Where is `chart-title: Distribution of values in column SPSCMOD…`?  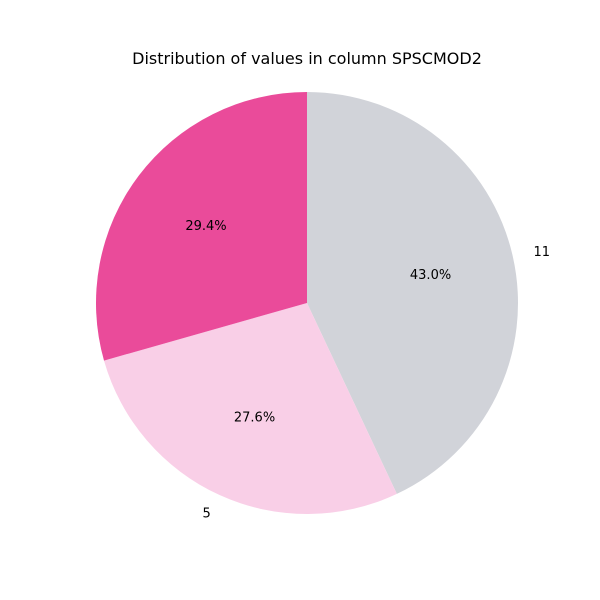
chart-title: Distribution of values in column SPSCMOD… is located at coordinates (307, 58).